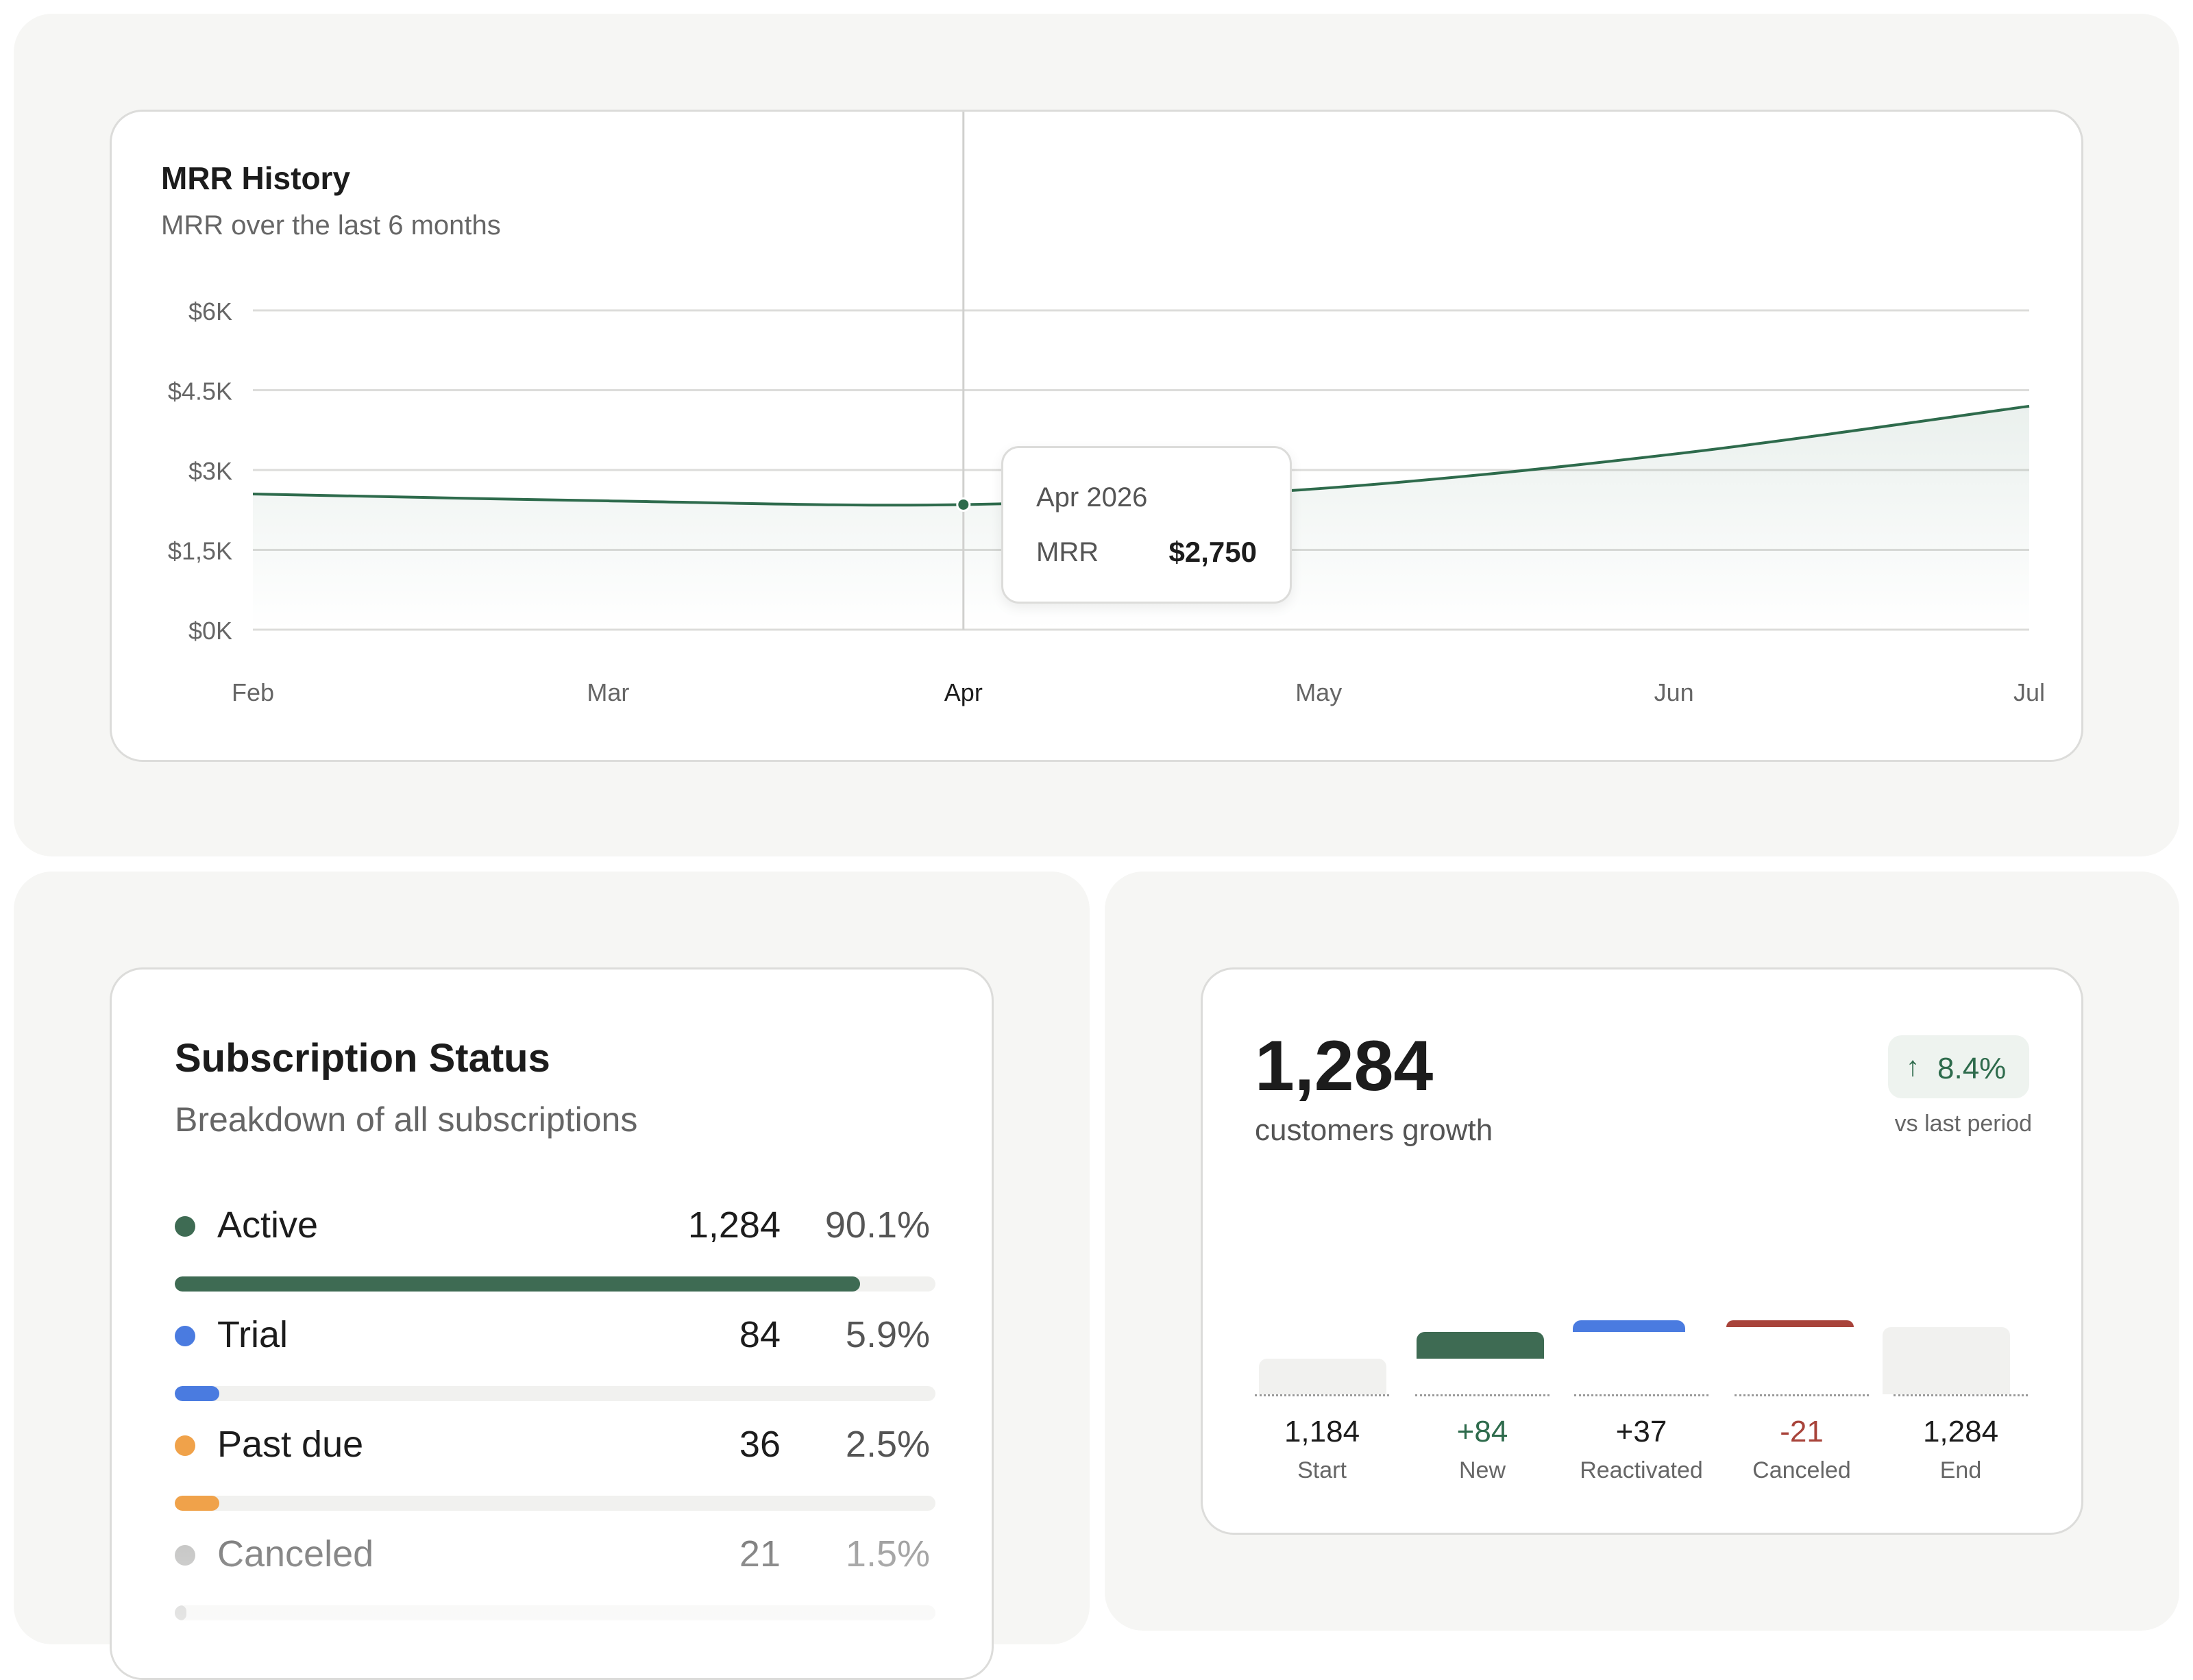 This screenshot has width=2193, height=1680. I want to click on status-percent: 5.9%, so click(887, 1334).